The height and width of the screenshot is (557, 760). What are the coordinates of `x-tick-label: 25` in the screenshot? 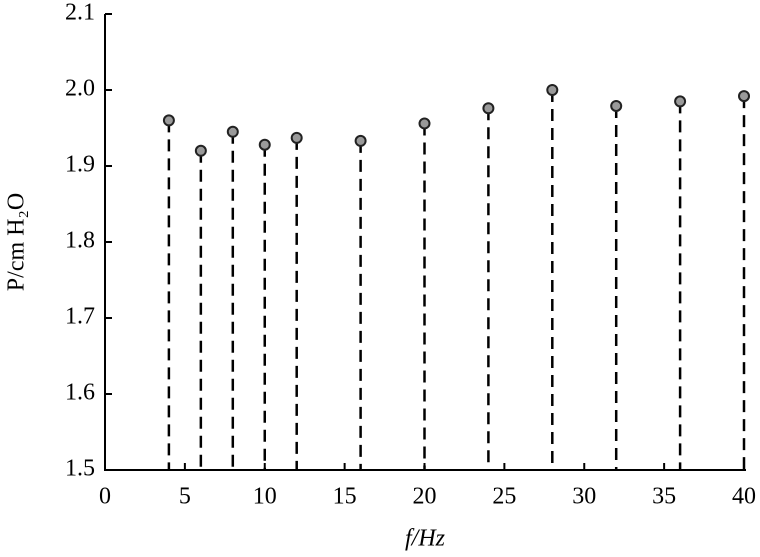 It's located at (504, 497).